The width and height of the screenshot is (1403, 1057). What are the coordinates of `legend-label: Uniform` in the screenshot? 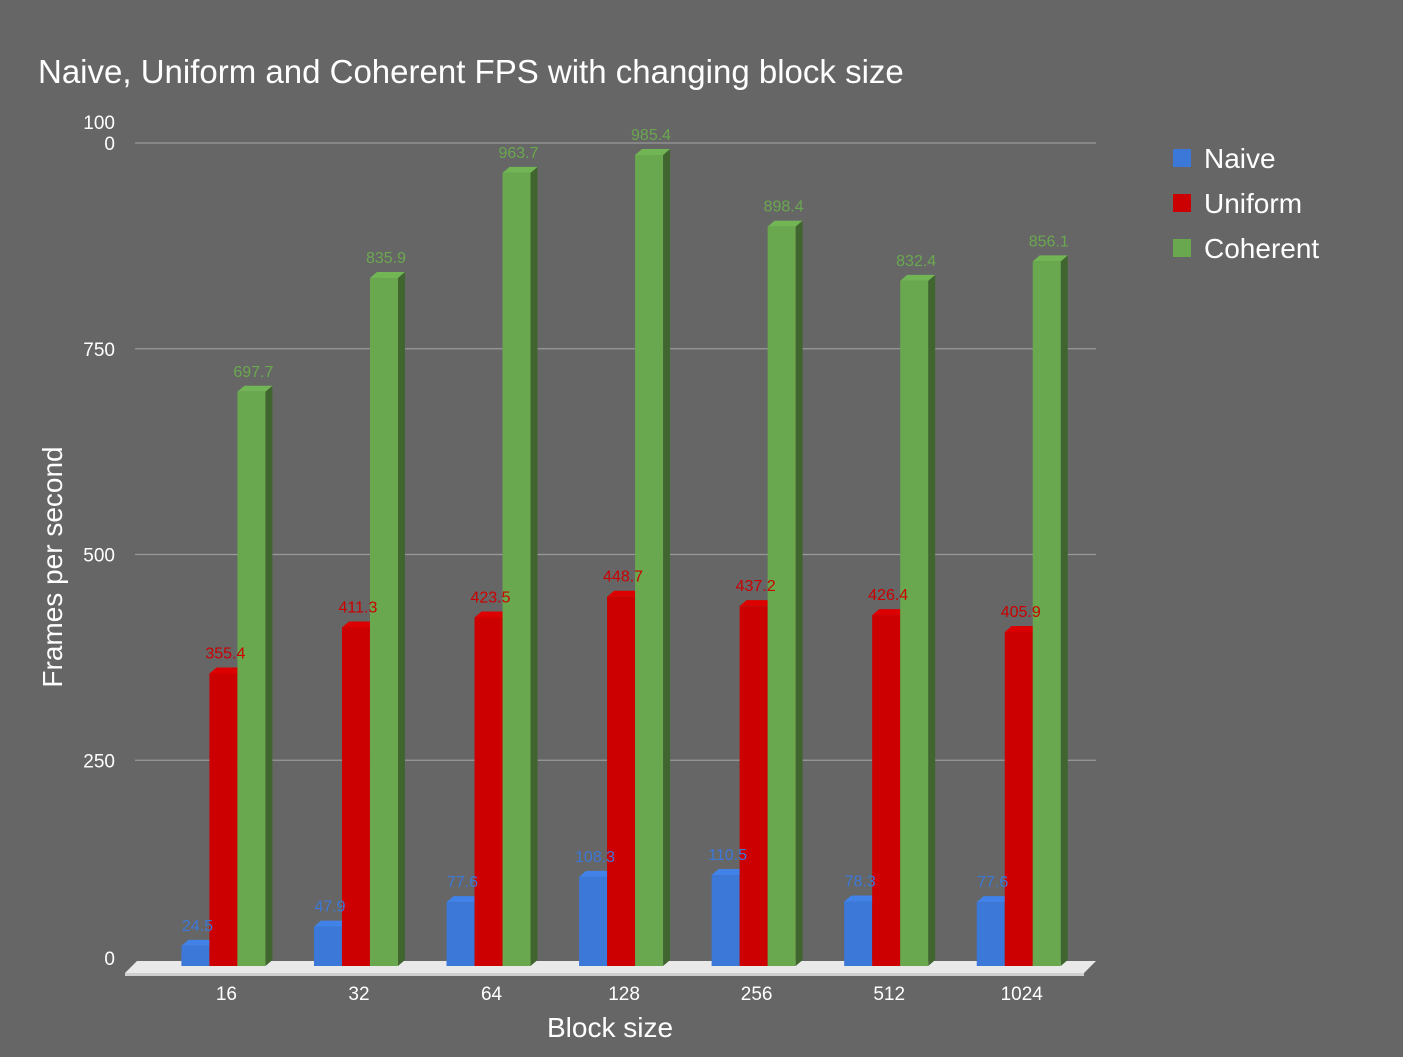 It's located at (1253, 203).